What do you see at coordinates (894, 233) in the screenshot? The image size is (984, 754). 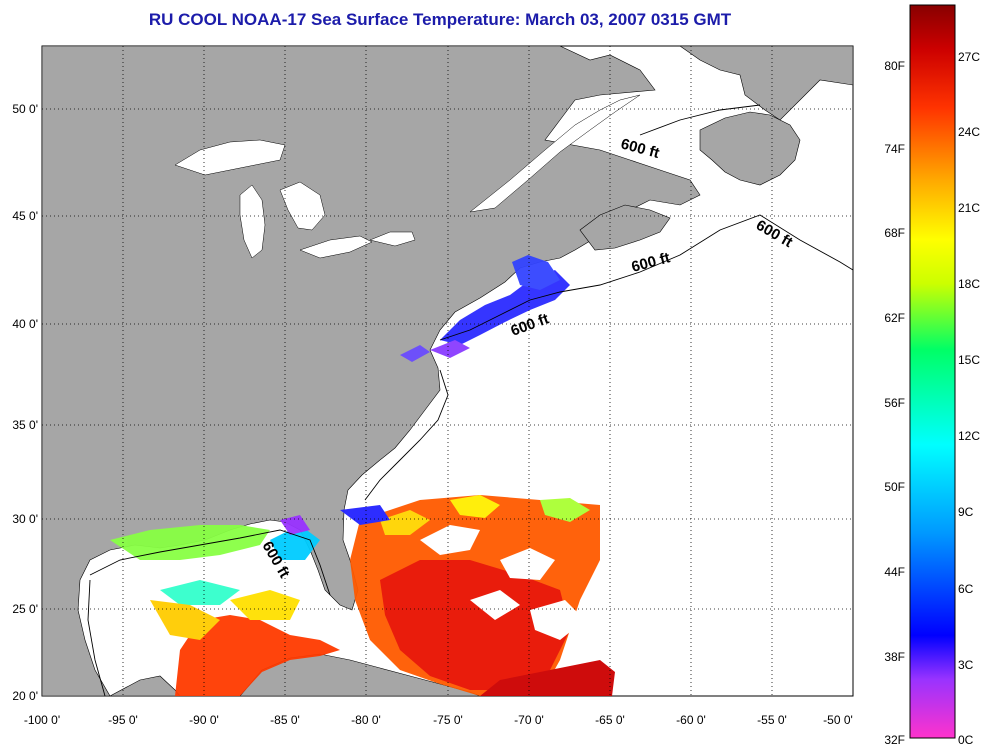 I see `cb-f-label: 68F` at bounding box center [894, 233].